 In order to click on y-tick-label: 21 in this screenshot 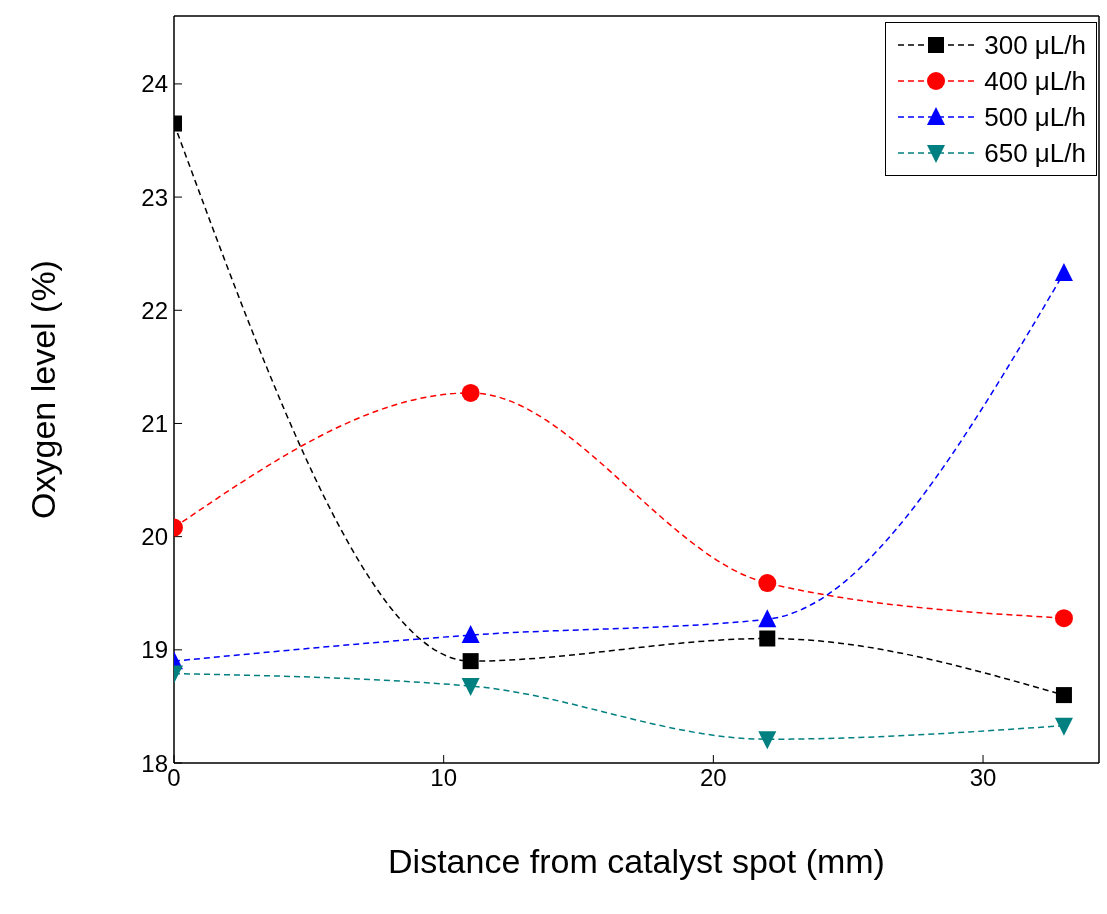, I will do `click(154, 423)`.